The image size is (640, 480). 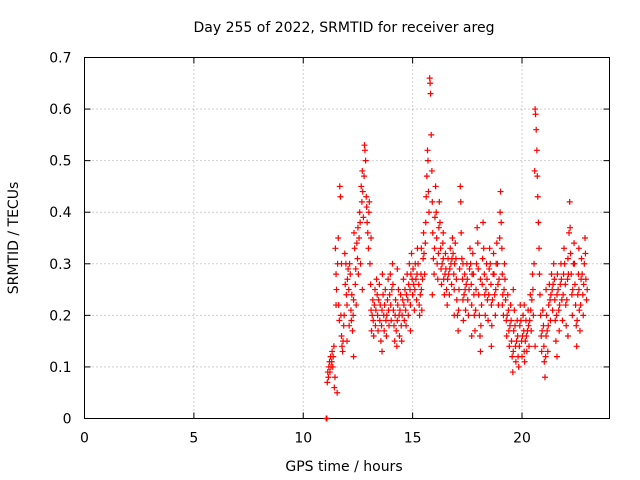 I want to click on y-tick-label: 0.5, so click(x=60, y=162).